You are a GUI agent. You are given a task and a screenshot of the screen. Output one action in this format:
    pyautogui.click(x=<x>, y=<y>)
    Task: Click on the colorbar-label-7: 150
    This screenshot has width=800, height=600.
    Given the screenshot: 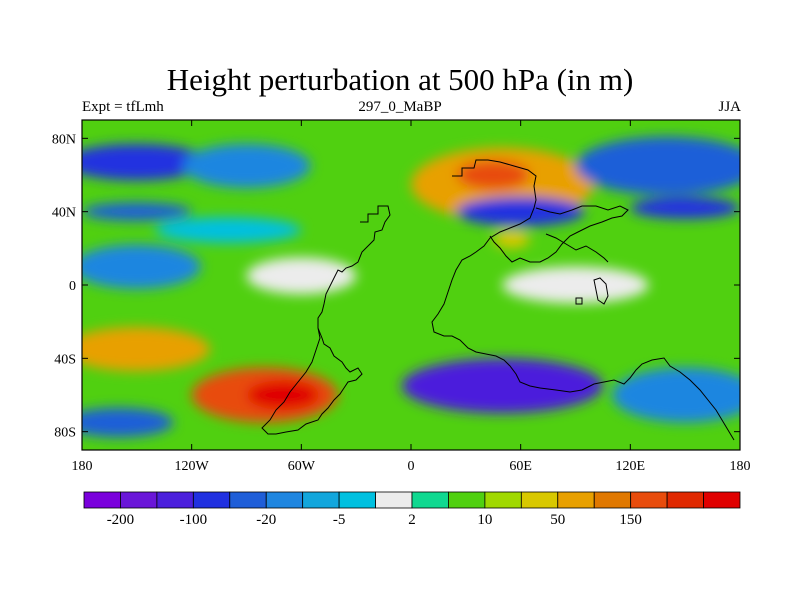 What is the action you would take?
    pyautogui.click(x=630, y=520)
    